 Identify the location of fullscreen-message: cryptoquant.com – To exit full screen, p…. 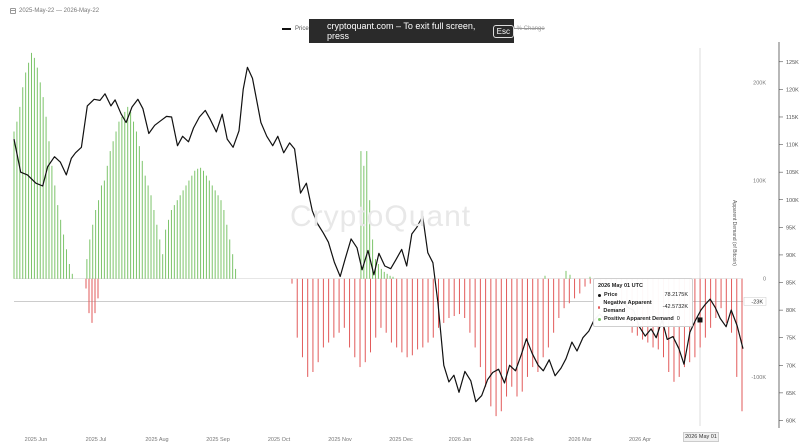
(401, 31).